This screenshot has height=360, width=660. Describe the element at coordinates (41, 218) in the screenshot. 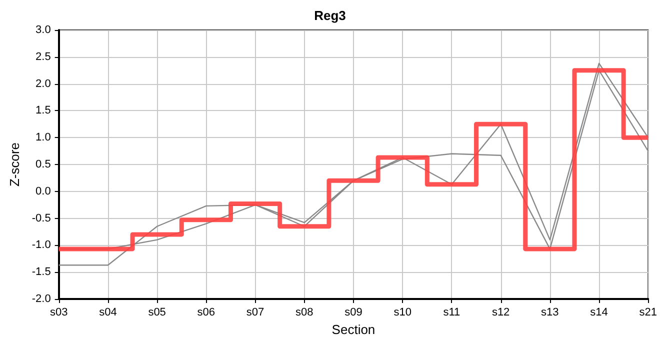

I see `y-tick-label: -0.5` at that location.